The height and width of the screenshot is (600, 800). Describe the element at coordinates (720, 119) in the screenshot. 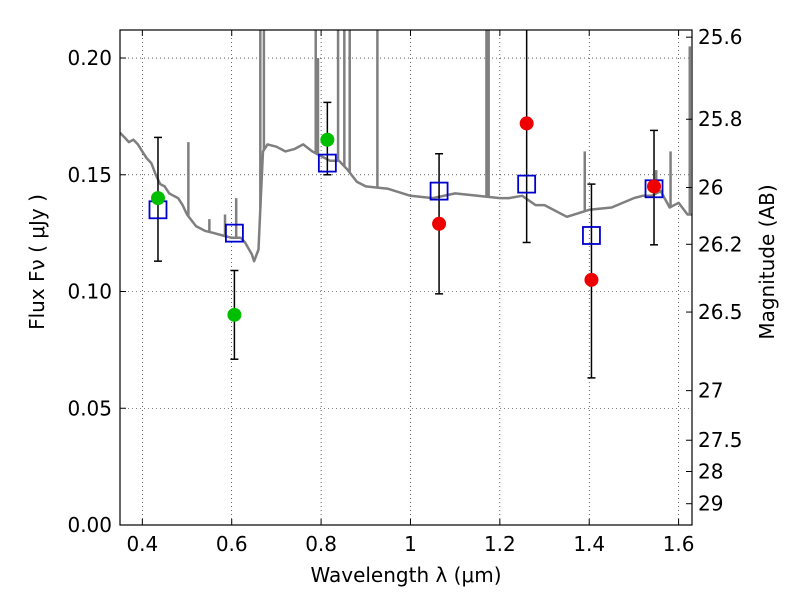

I see `y2-tick-label: 25.8` at that location.